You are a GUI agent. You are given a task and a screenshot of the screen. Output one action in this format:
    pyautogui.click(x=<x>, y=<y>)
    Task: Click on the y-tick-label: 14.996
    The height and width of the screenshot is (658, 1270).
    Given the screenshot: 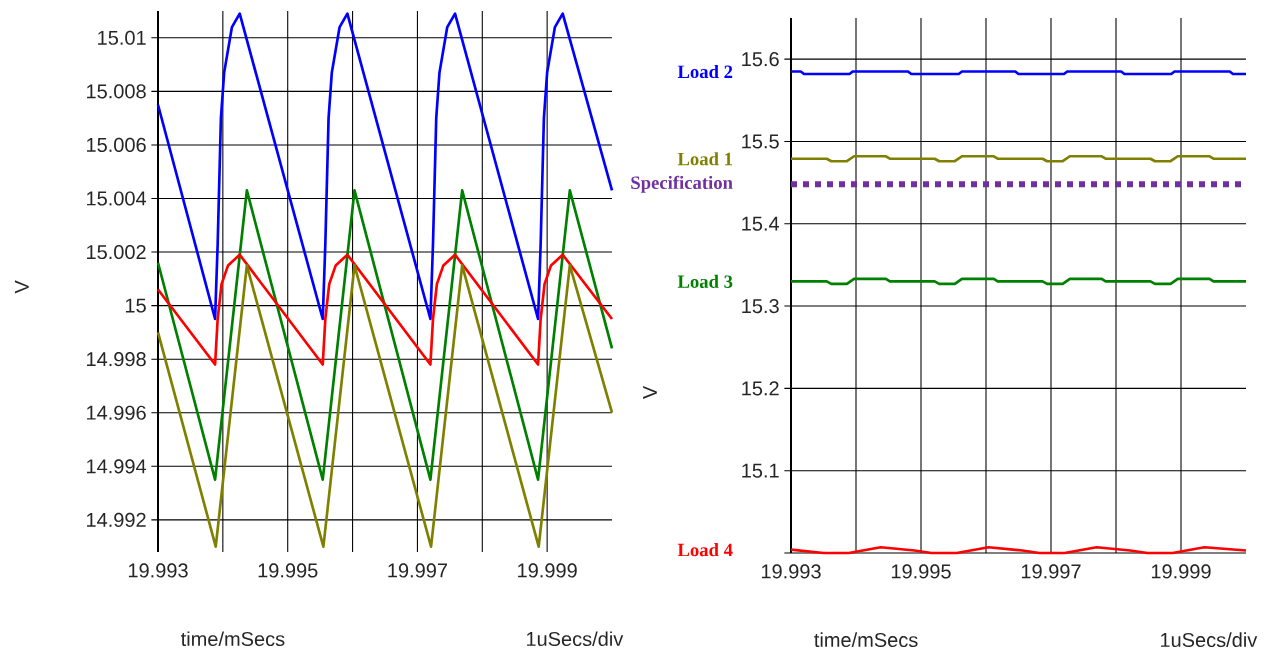 What is the action you would take?
    pyautogui.click(x=116, y=412)
    